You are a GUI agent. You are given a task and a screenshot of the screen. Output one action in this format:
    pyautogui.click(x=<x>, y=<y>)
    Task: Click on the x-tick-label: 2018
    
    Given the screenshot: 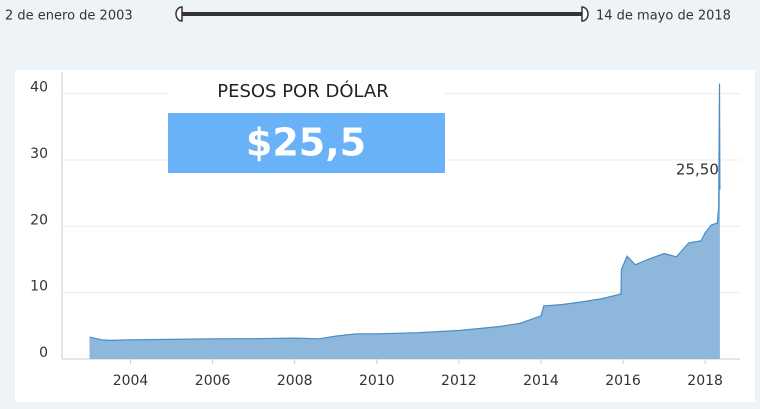 What is the action you would take?
    pyautogui.click(x=705, y=381)
    